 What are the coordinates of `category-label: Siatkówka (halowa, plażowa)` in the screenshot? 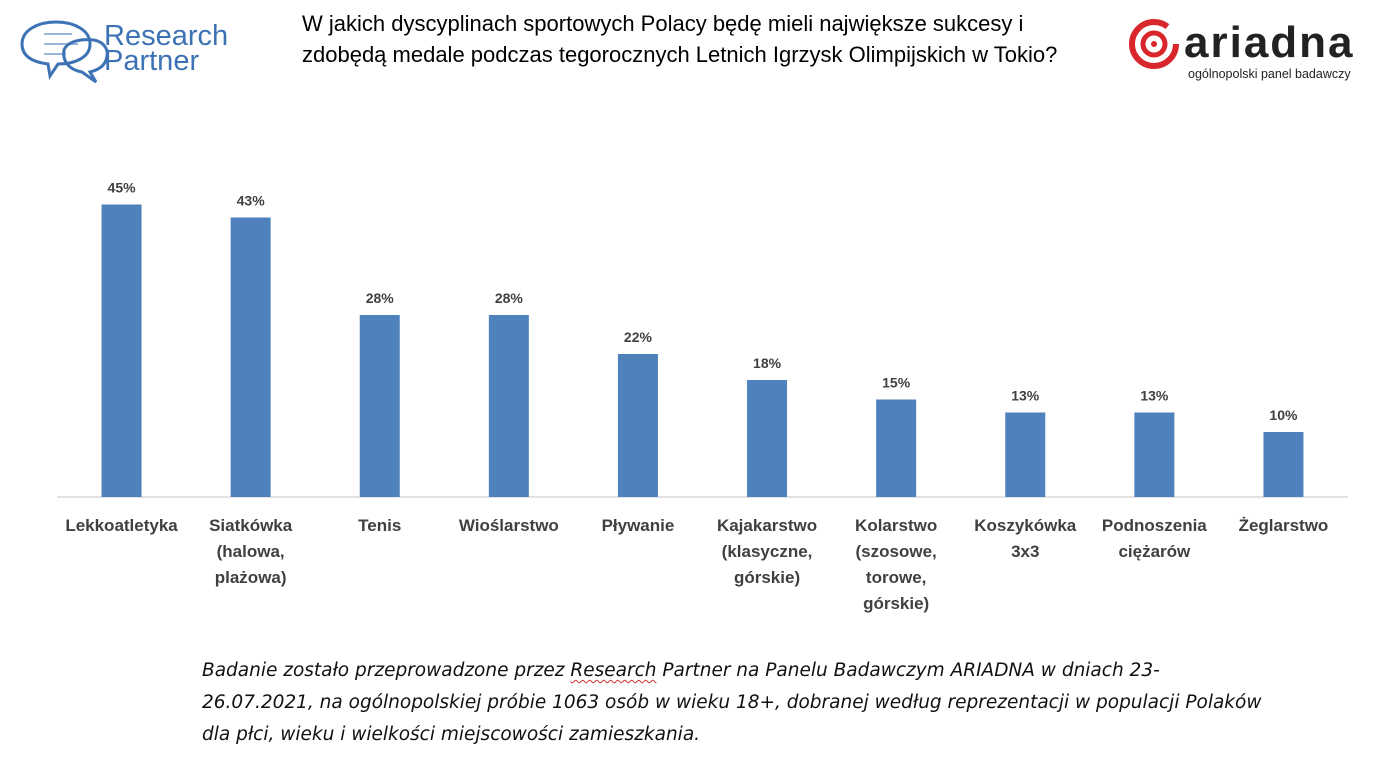 It's located at (251, 551).